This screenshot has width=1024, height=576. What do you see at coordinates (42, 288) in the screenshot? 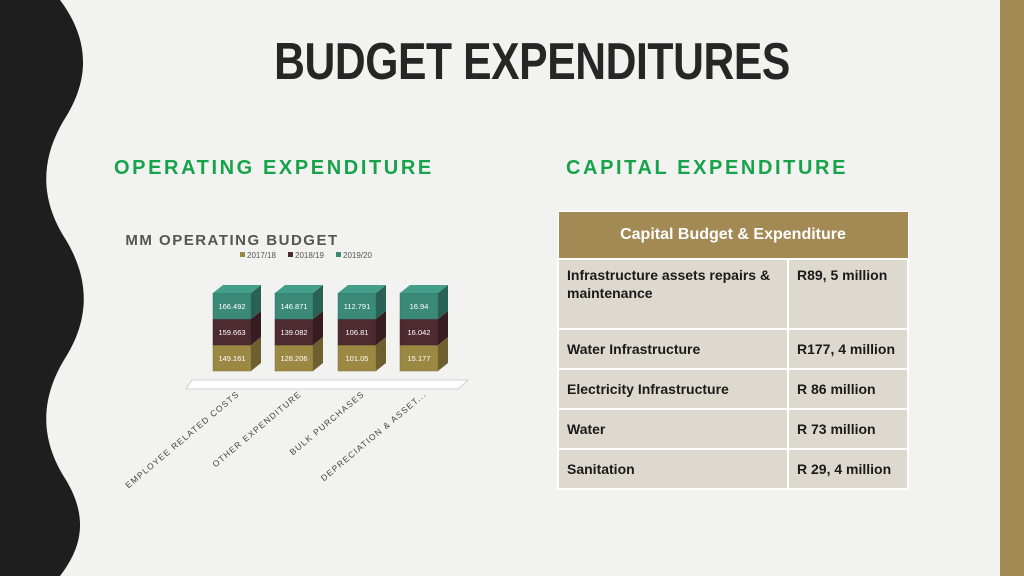
I see `left-wavy-decoration` at bounding box center [42, 288].